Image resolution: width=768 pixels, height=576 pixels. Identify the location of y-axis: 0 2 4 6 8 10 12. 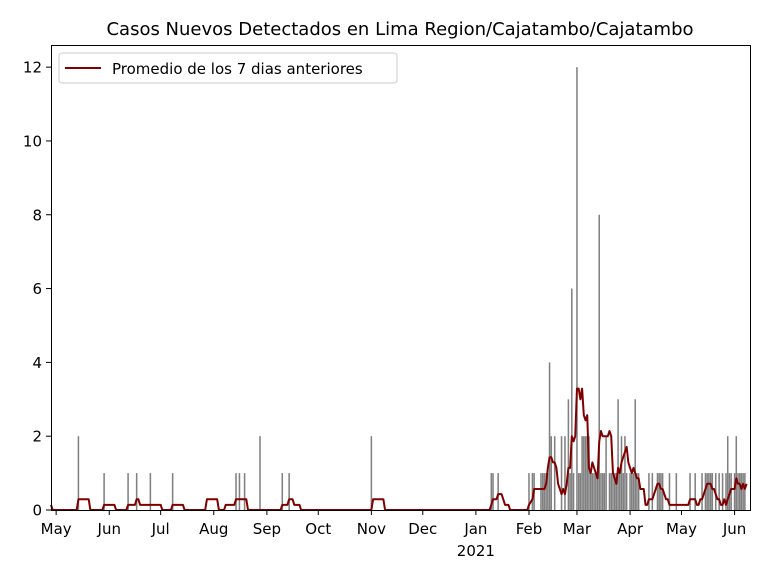
(37, 289).